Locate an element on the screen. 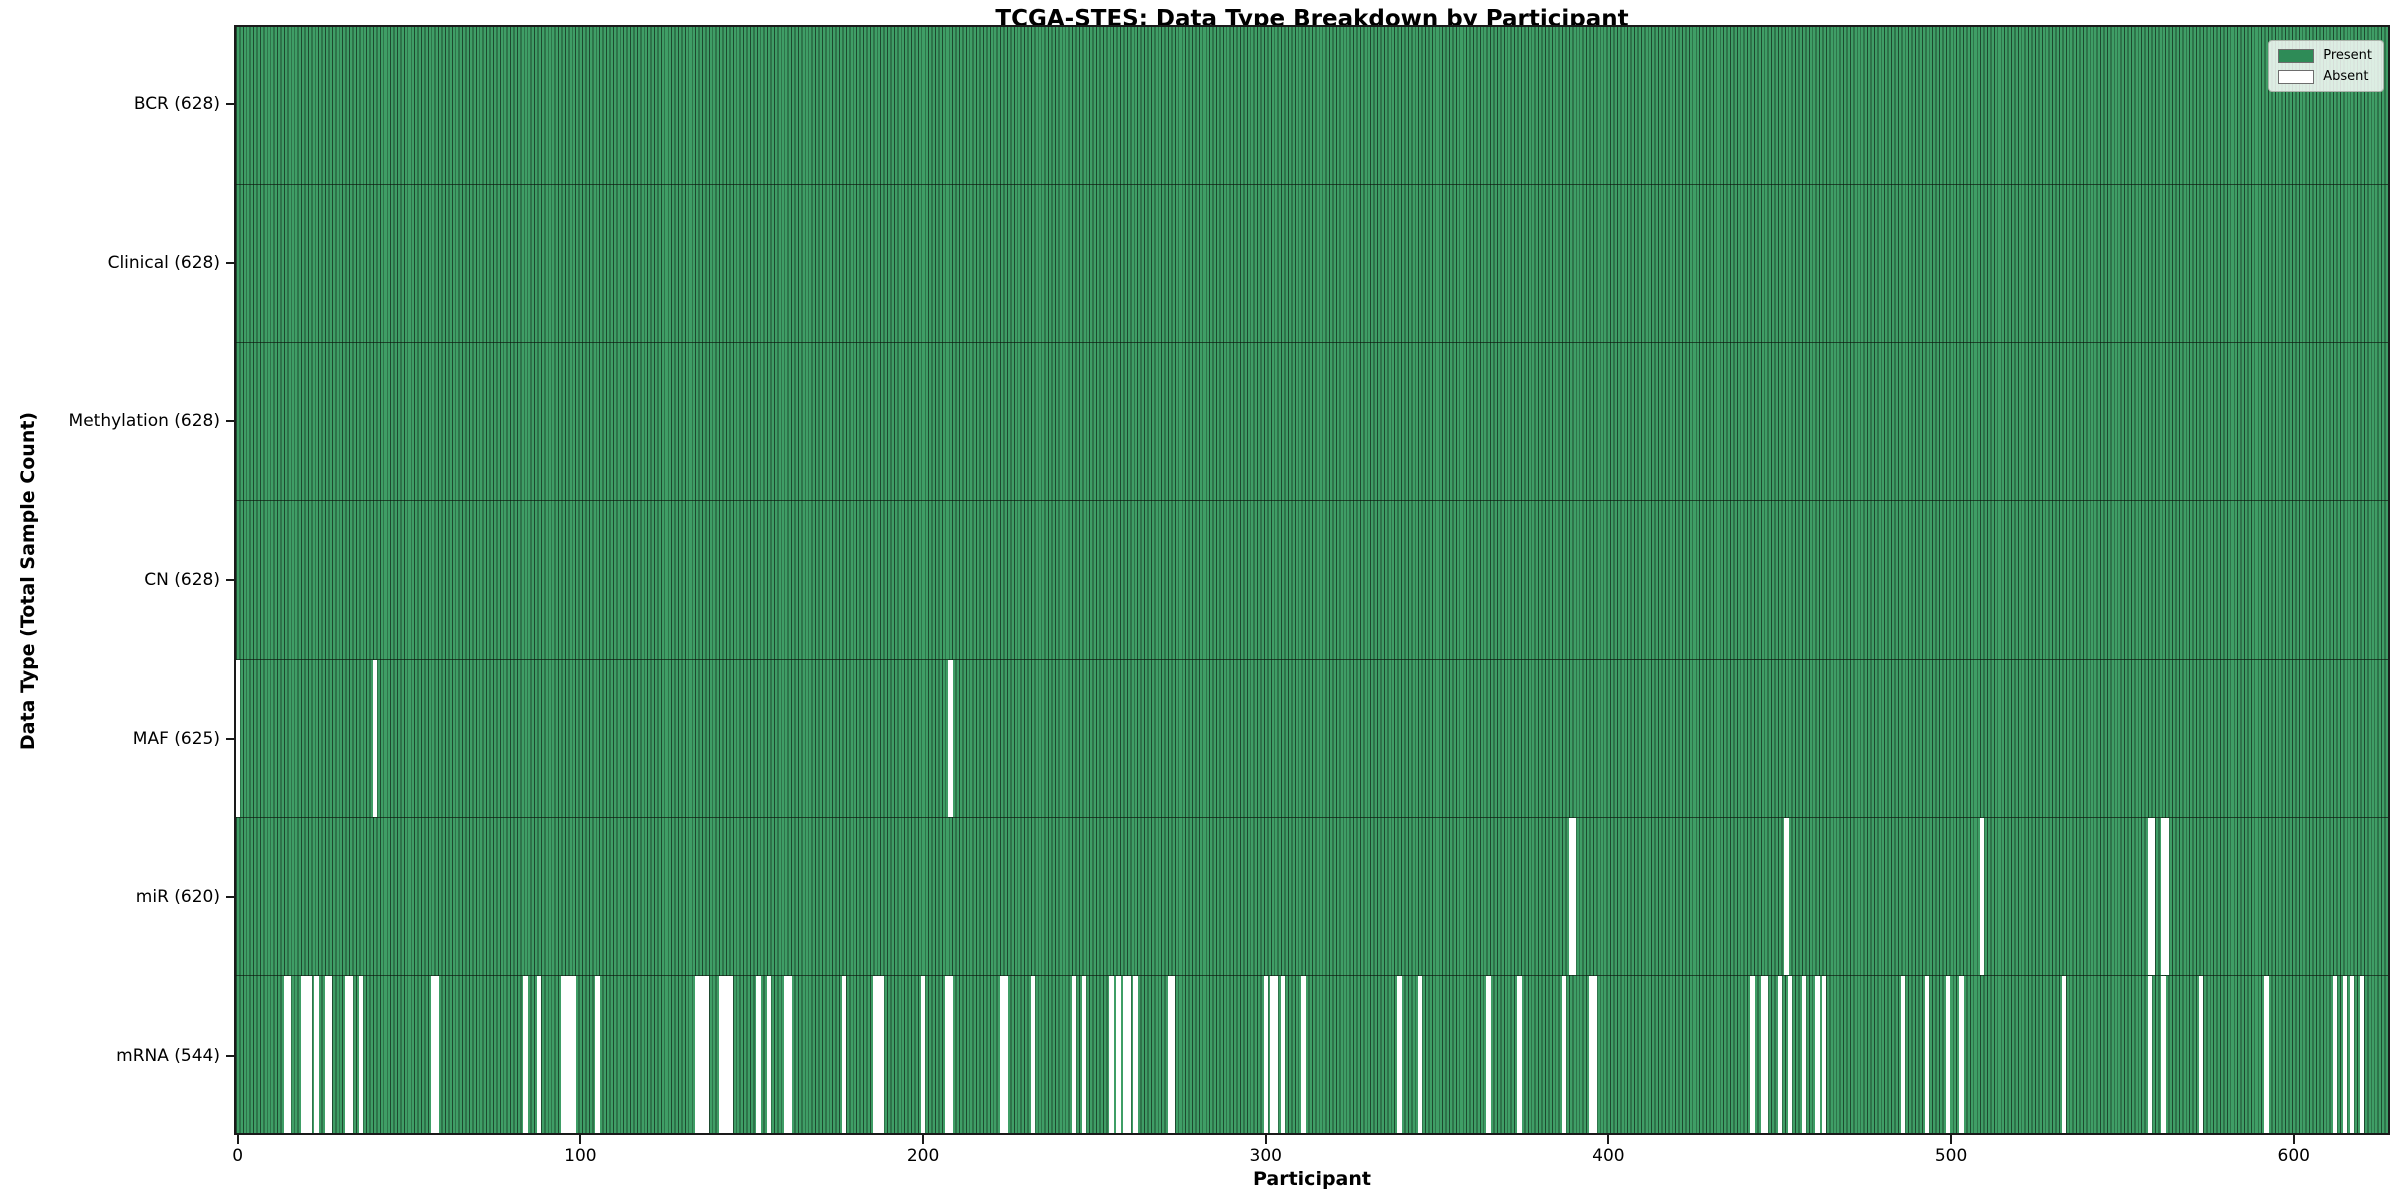 The height and width of the screenshot is (1200, 2400). ytick-label-mrna: mRNA (544) is located at coordinates (168, 1055).